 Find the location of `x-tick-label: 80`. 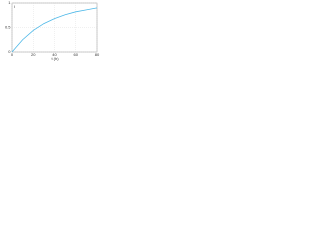

x-tick-label: 80 is located at coordinates (97, 54).